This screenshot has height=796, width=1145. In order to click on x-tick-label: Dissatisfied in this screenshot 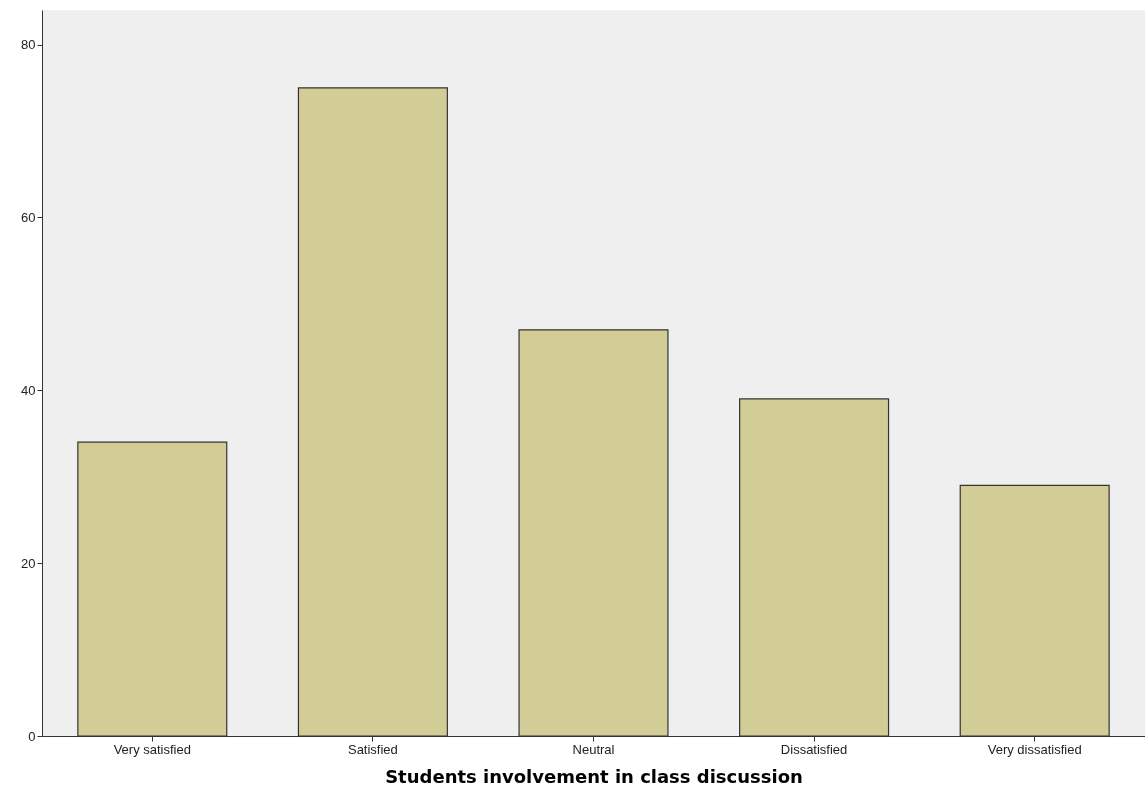, I will do `click(814, 749)`.